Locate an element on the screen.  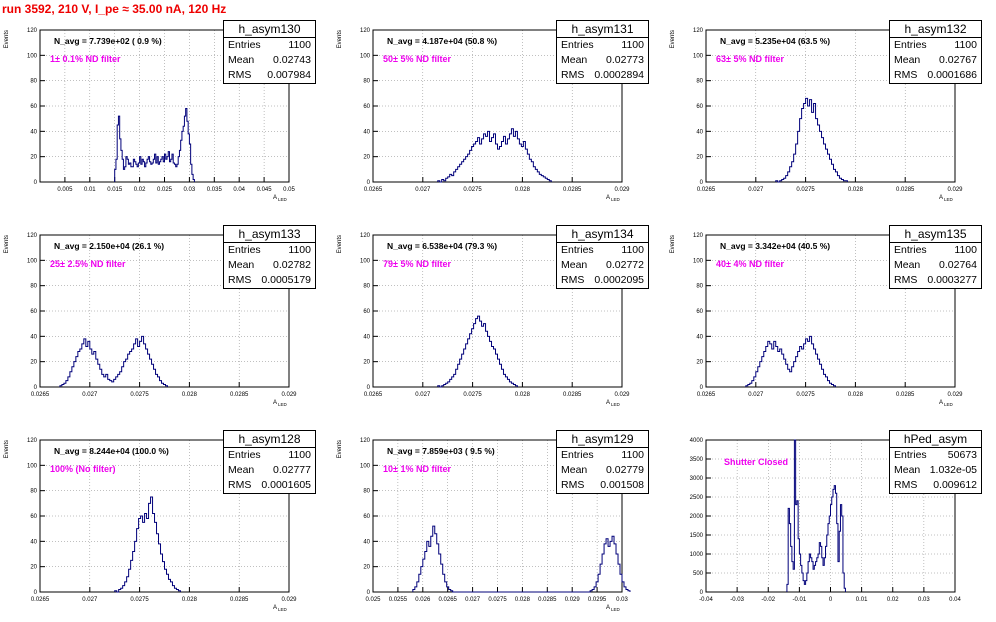
x-tick-label: 0.028 is located at coordinates (523, 190).